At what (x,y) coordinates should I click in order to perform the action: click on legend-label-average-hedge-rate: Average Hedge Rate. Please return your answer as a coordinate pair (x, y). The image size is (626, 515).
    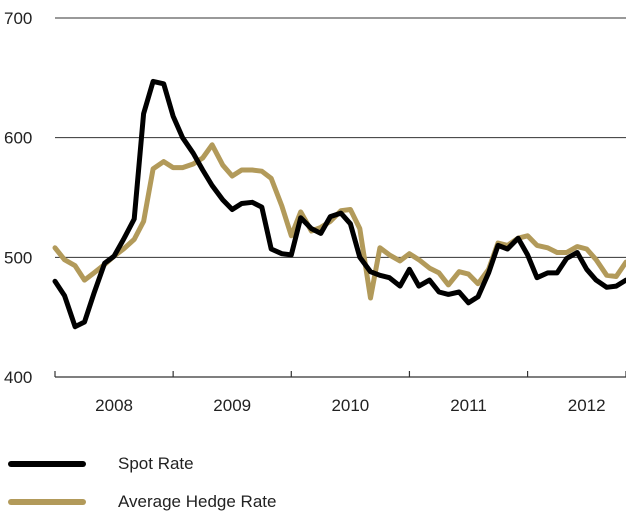
    Looking at the image, I should click on (197, 501).